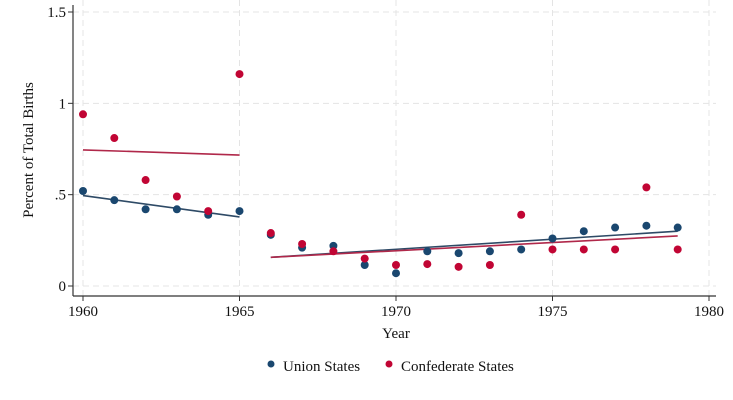  Describe the element at coordinates (521, 249) in the screenshot. I see `point-union-1974` at that location.